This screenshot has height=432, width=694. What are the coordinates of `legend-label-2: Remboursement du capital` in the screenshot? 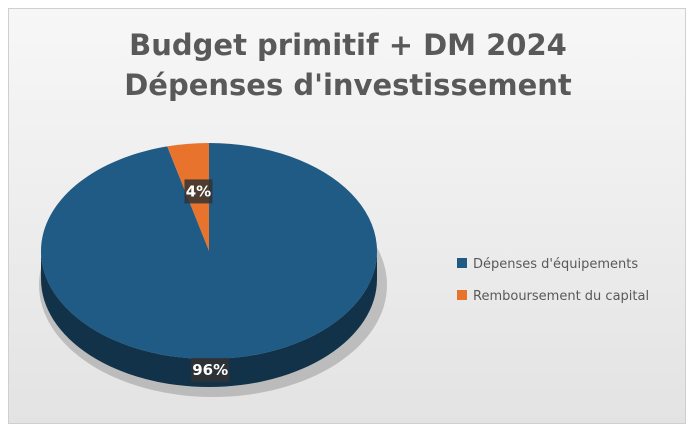 It's located at (561, 296).